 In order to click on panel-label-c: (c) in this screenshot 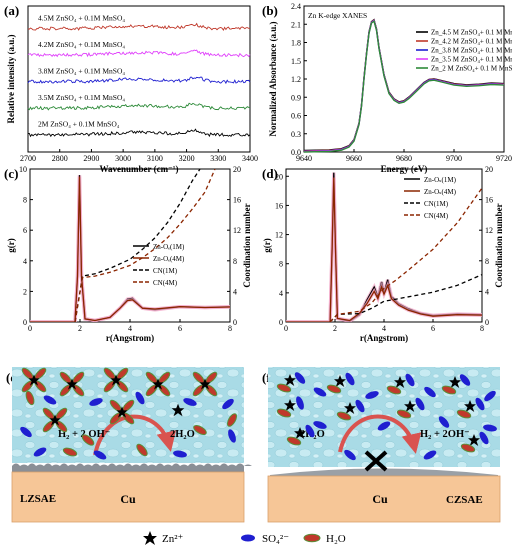, I will do `click(11, 173)`.